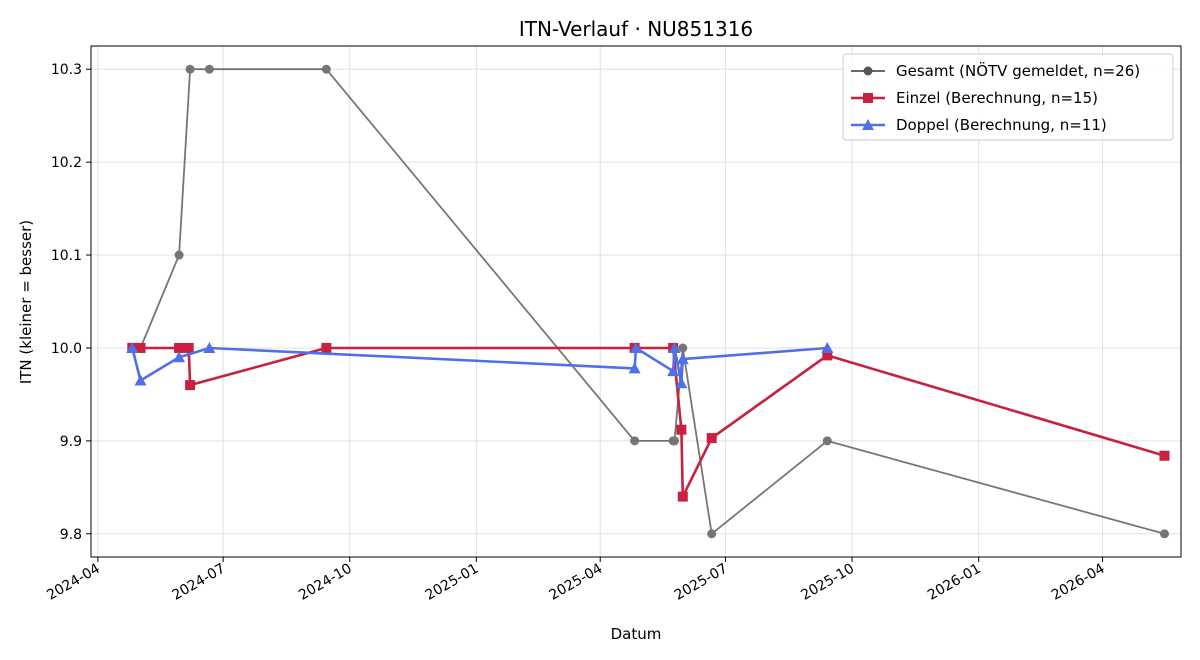 This screenshot has width=1200, height=660. Describe the element at coordinates (636, 29) in the screenshot. I see `chart-title: ITN-Verlauf · NU851316` at that location.